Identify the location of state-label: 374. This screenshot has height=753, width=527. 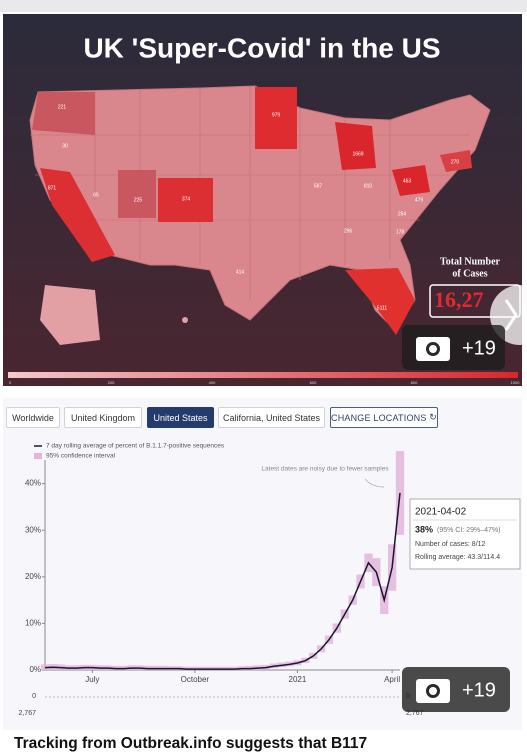
(186, 199).